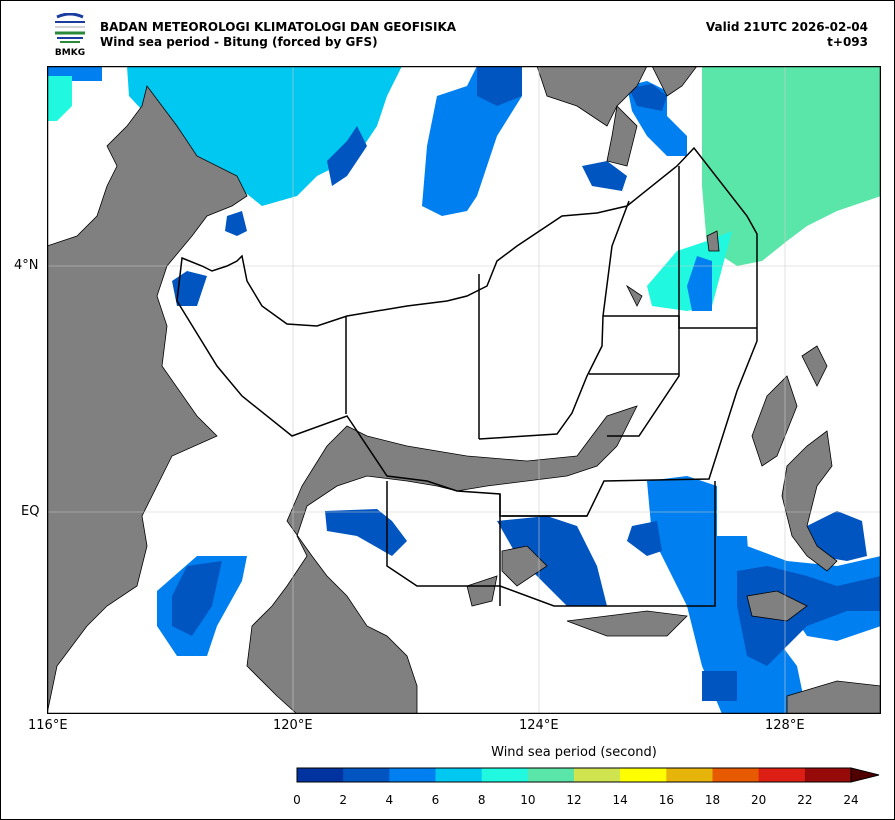  I want to click on lon-label: 120°E, so click(293, 725).